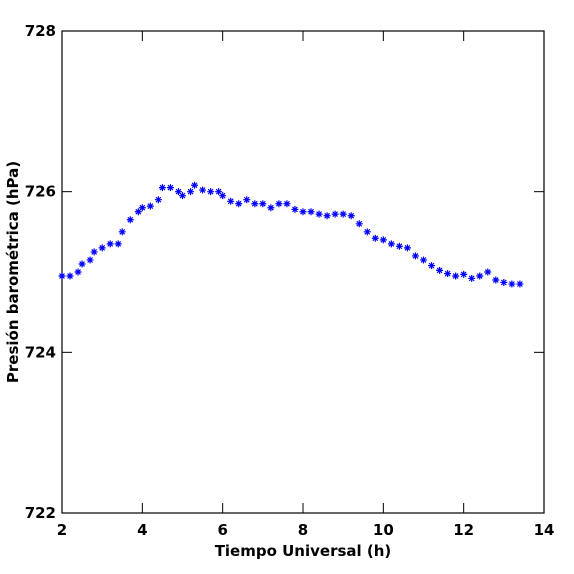 The height and width of the screenshot is (574, 574). I want to click on x-tick-label: 4, so click(142, 530).